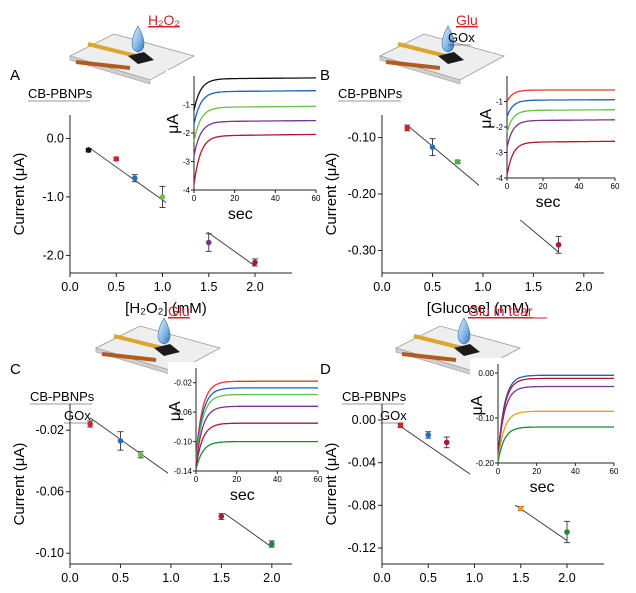  Describe the element at coordinates (15, 75) in the screenshot. I see `panel-letter: A` at that location.